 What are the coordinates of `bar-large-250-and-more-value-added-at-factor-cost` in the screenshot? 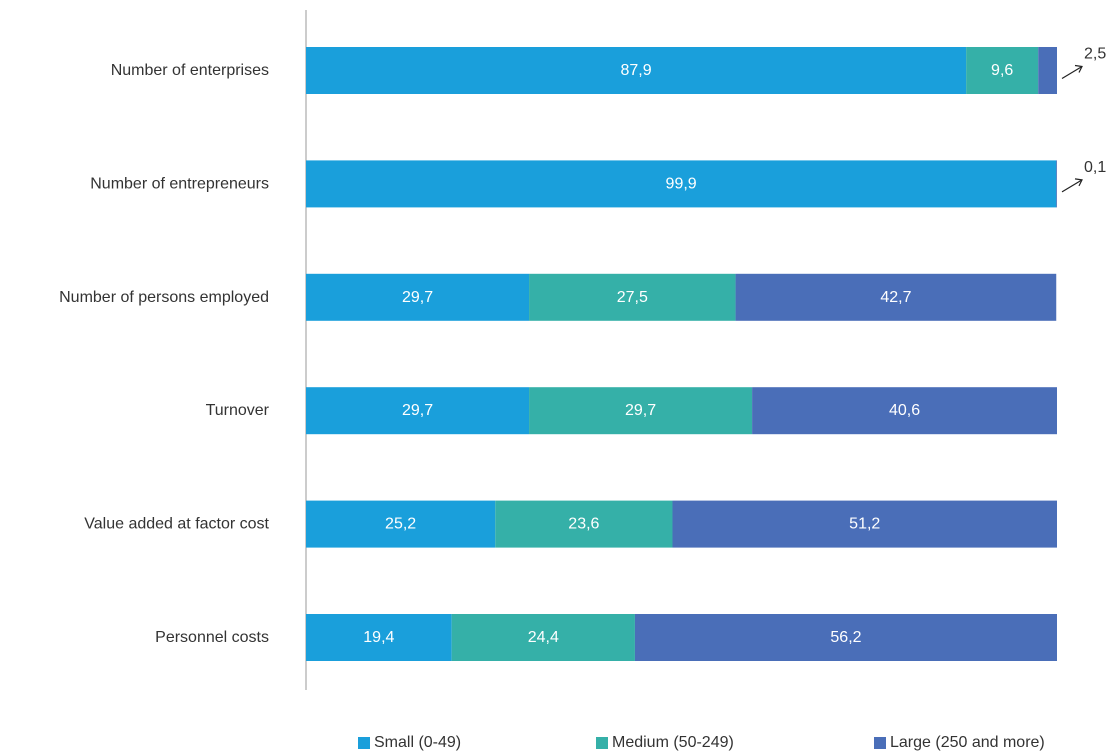 It's located at (864, 524).